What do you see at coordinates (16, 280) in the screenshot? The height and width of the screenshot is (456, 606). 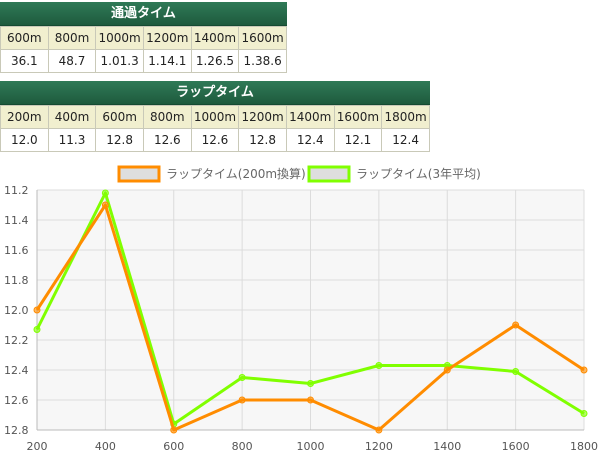 I see `y-tick-label: 11.8` at bounding box center [16, 280].